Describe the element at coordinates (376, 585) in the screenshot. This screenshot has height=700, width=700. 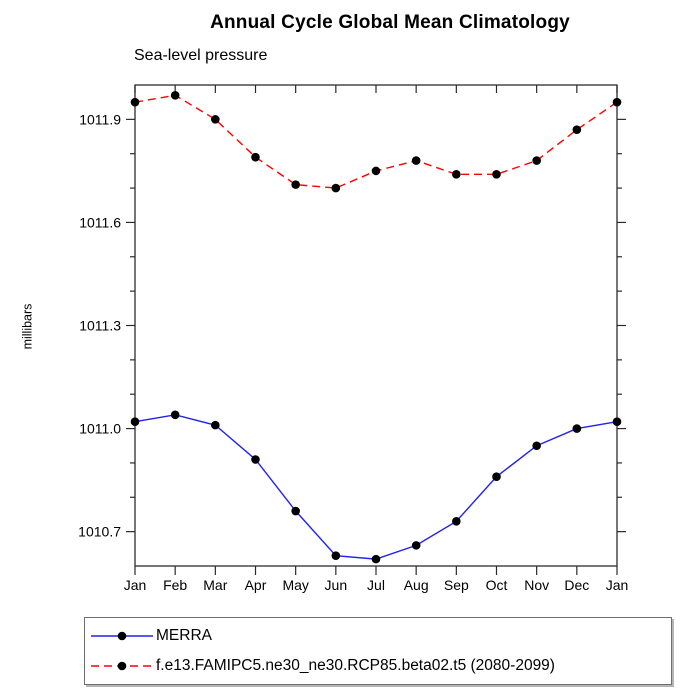
I see `x-tick-label: Jul` at that location.